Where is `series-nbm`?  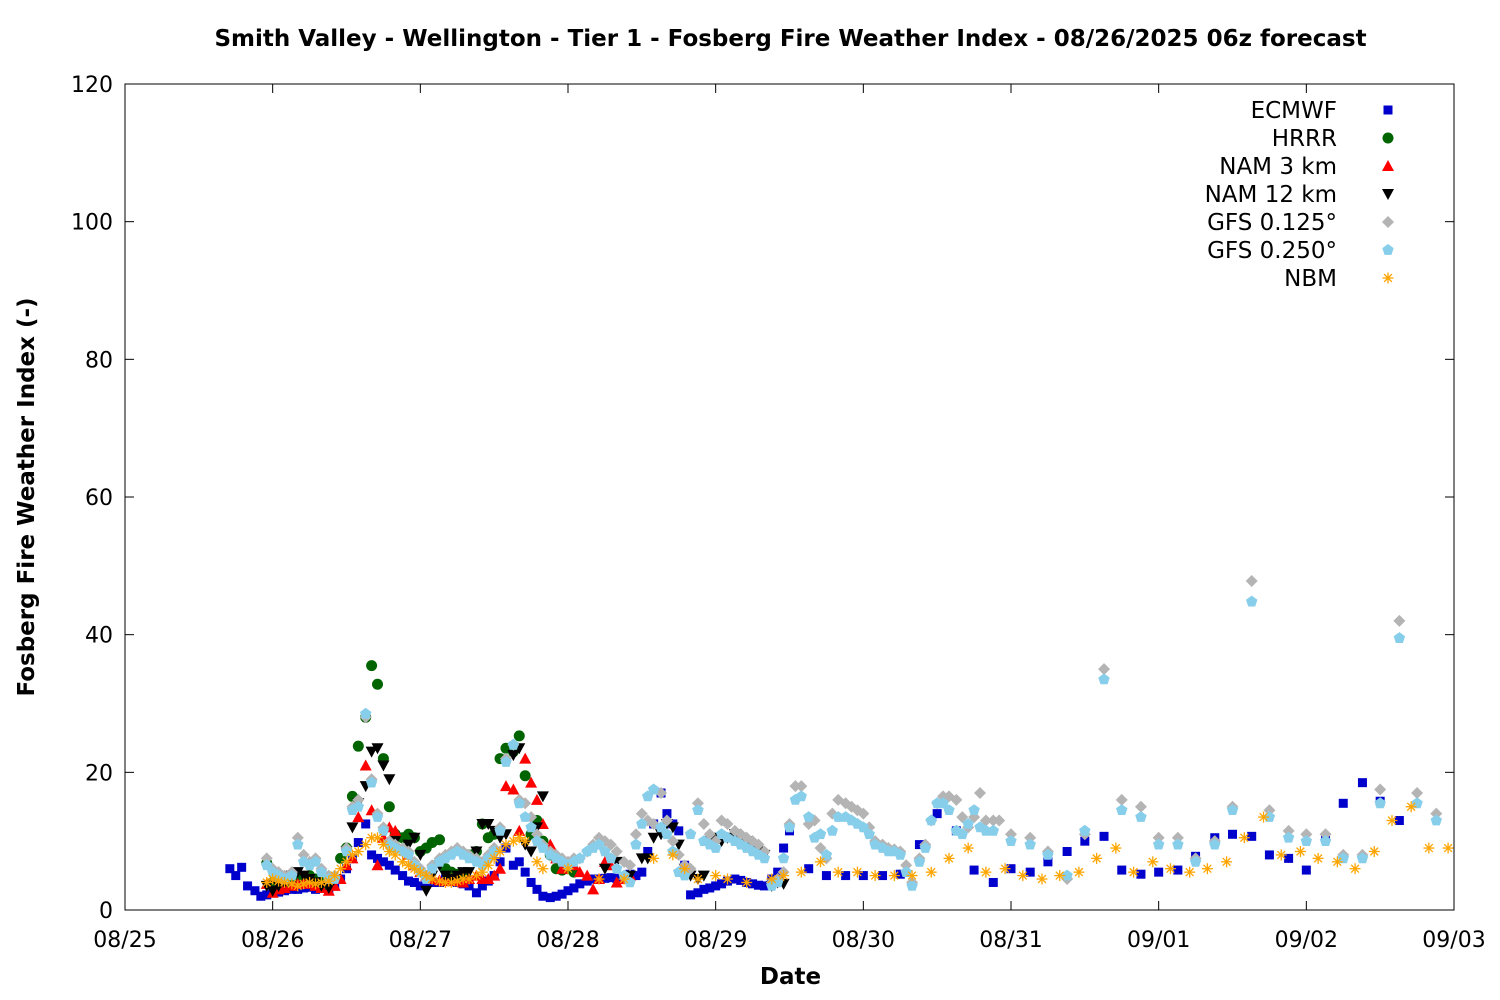 series-nbm is located at coordinates (857, 846).